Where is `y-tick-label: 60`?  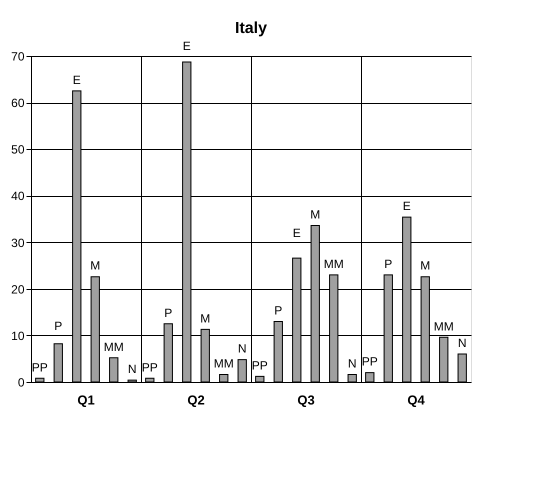 y-tick-label: 60 is located at coordinates (18, 103).